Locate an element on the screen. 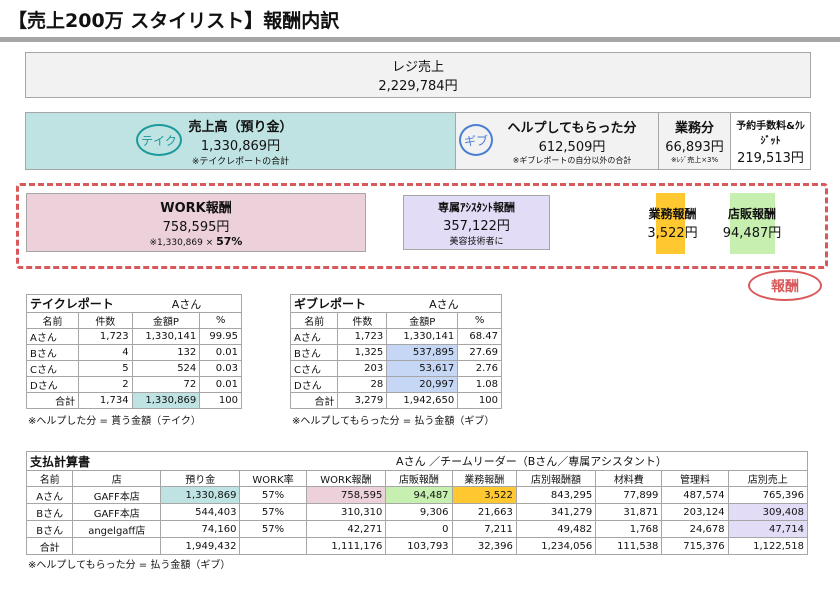 The height and width of the screenshot is (595, 840). table-cell: 132 is located at coordinates (166, 352).